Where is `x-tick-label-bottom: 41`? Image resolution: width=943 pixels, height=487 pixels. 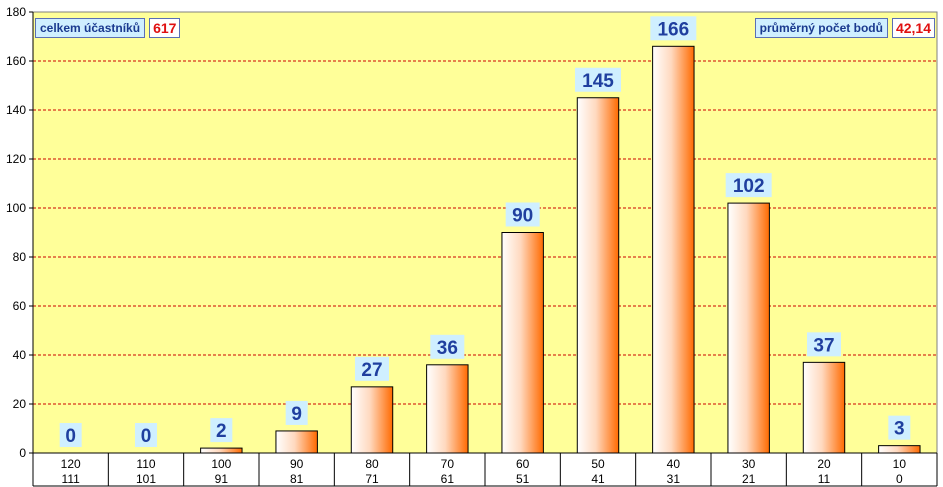 x-tick-label-bottom: 41 is located at coordinates (598, 479).